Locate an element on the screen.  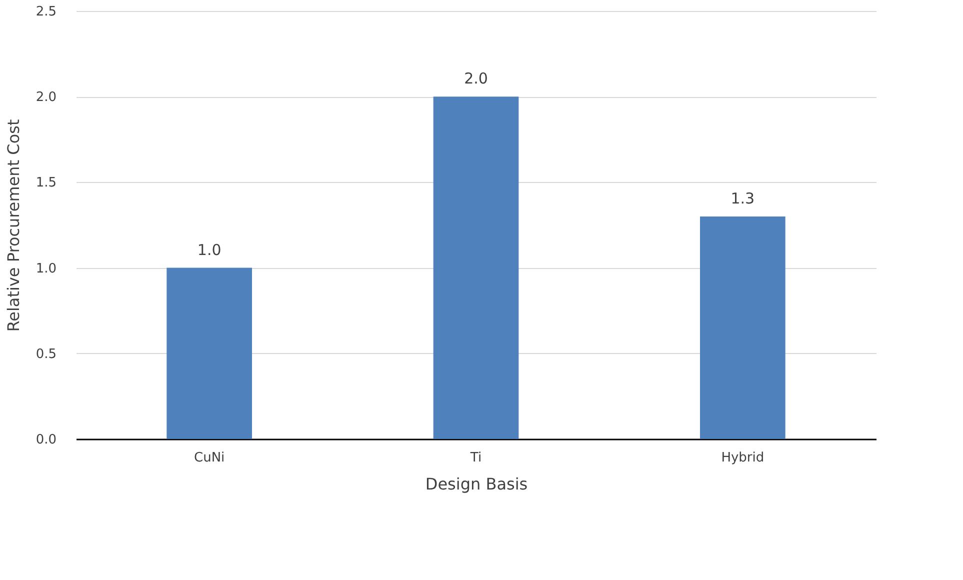
x-tick-label: CuNi is located at coordinates (209, 458).